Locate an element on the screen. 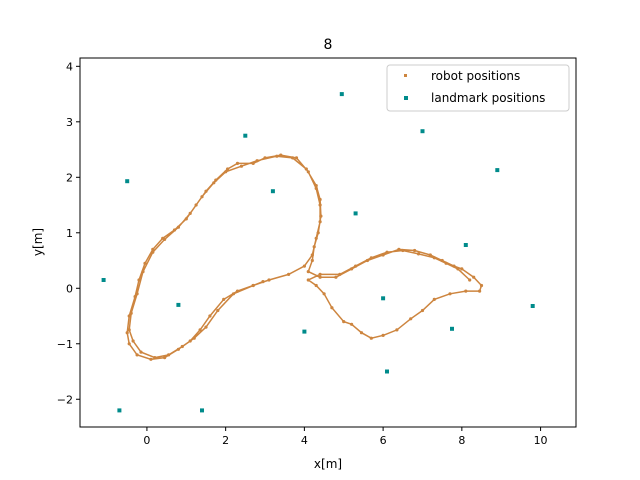 The height and width of the screenshot is (480, 640). y-axis-label: y[m] is located at coordinates (38, 242).